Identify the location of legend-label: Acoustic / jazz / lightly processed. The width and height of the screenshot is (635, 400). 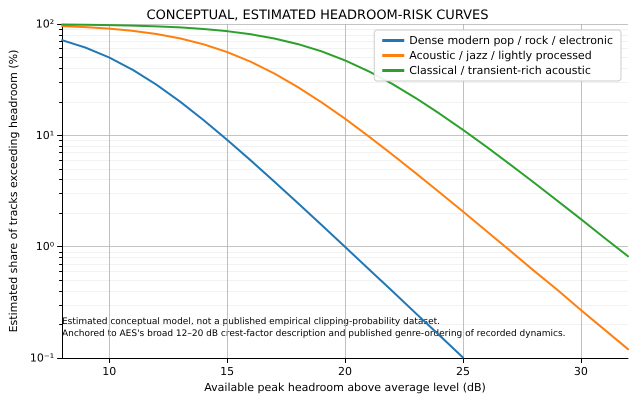
(500, 55).